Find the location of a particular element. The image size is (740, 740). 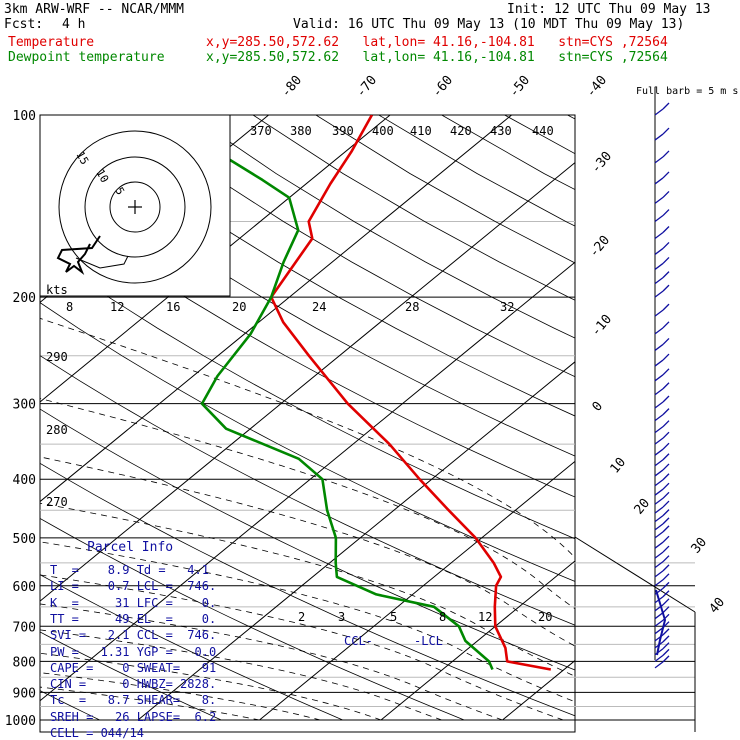

isotherm-label: -70 is located at coordinates (367, 87).